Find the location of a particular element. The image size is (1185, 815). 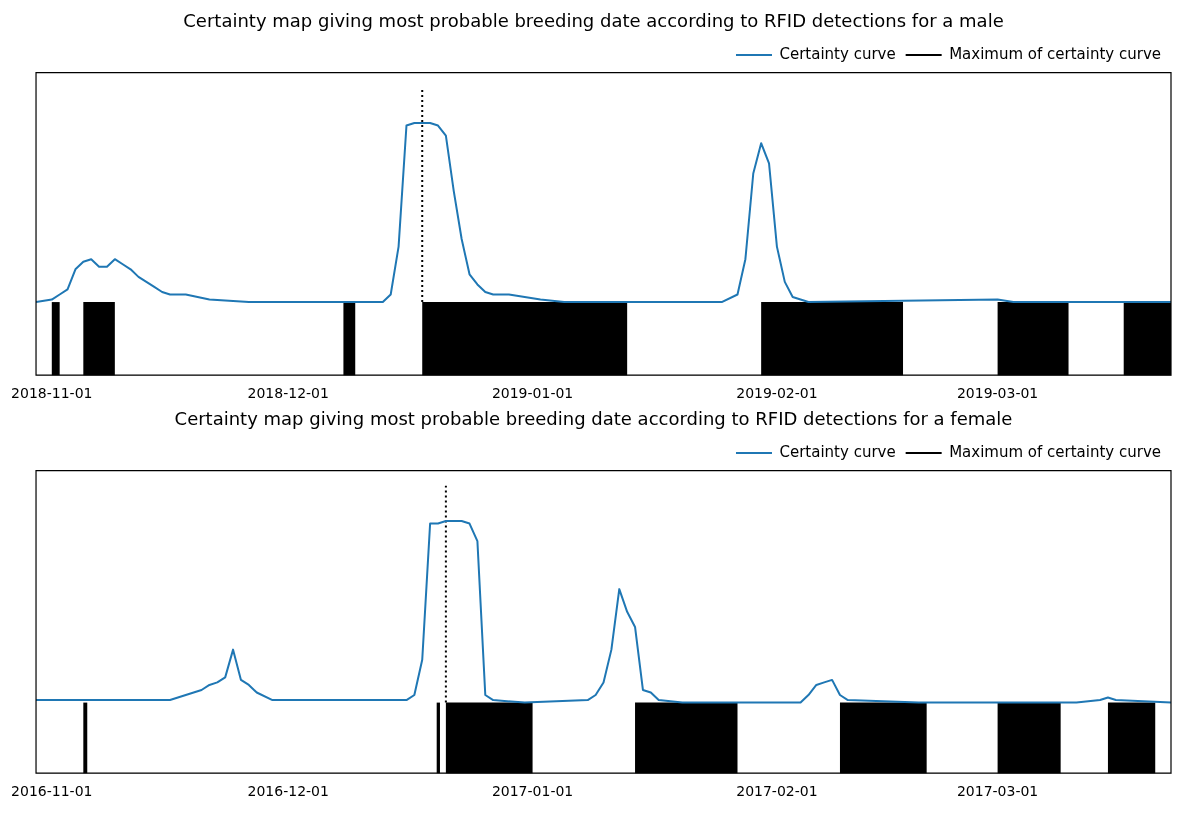

chart-title: Certainty map giving most probable breeding date according to RFID detections for a male is located at coordinates (593, 21).